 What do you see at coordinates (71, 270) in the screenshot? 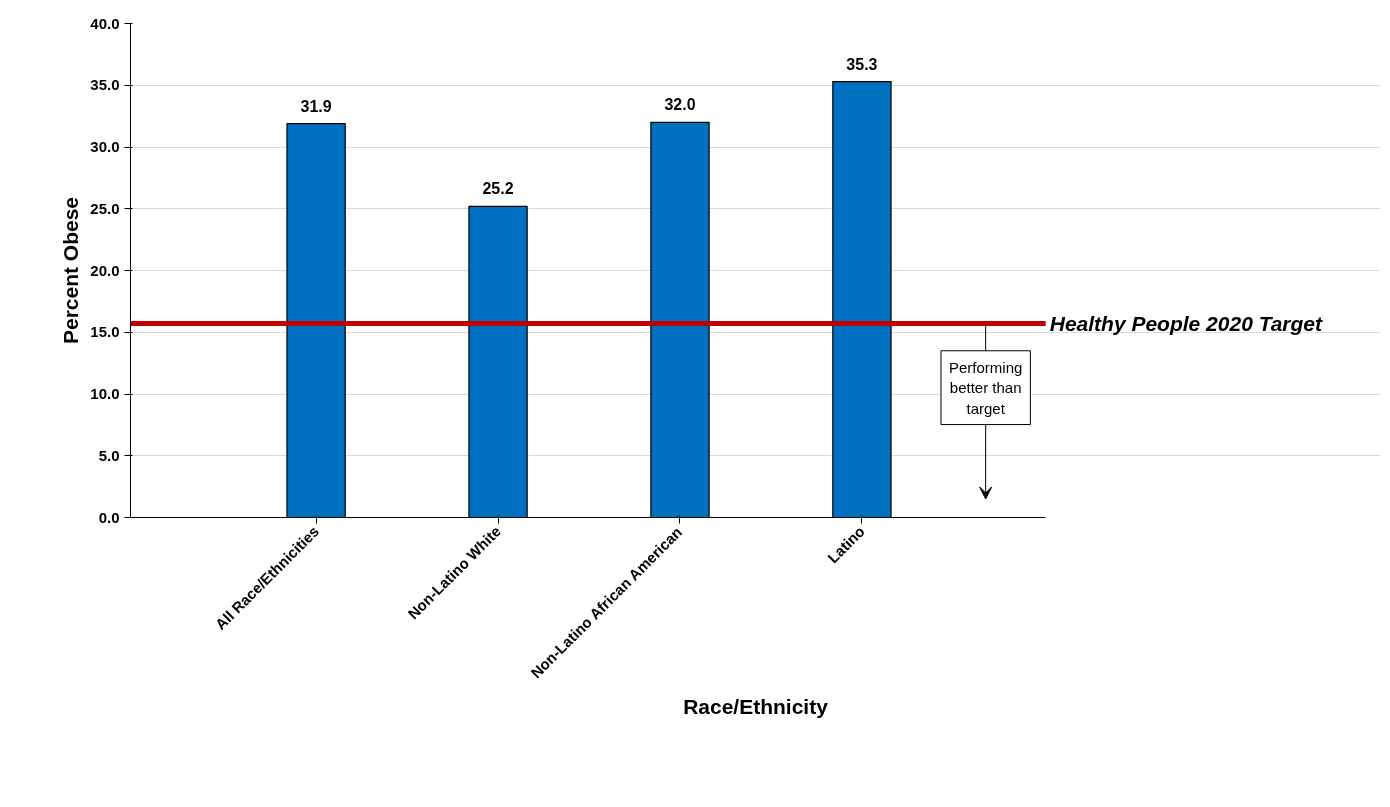
I see `y-axis-title: Percent Obese` at bounding box center [71, 270].